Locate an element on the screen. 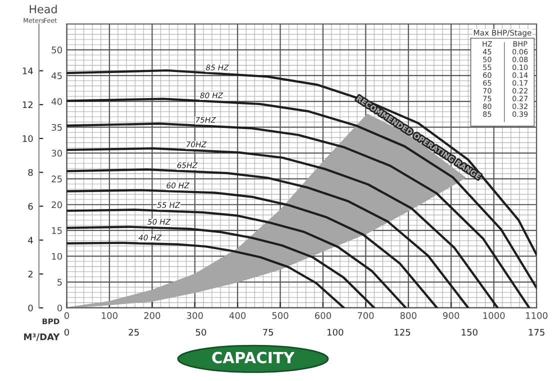 The height and width of the screenshot is (381, 556). y-tick-label: 0 is located at coordinates (59, 308).